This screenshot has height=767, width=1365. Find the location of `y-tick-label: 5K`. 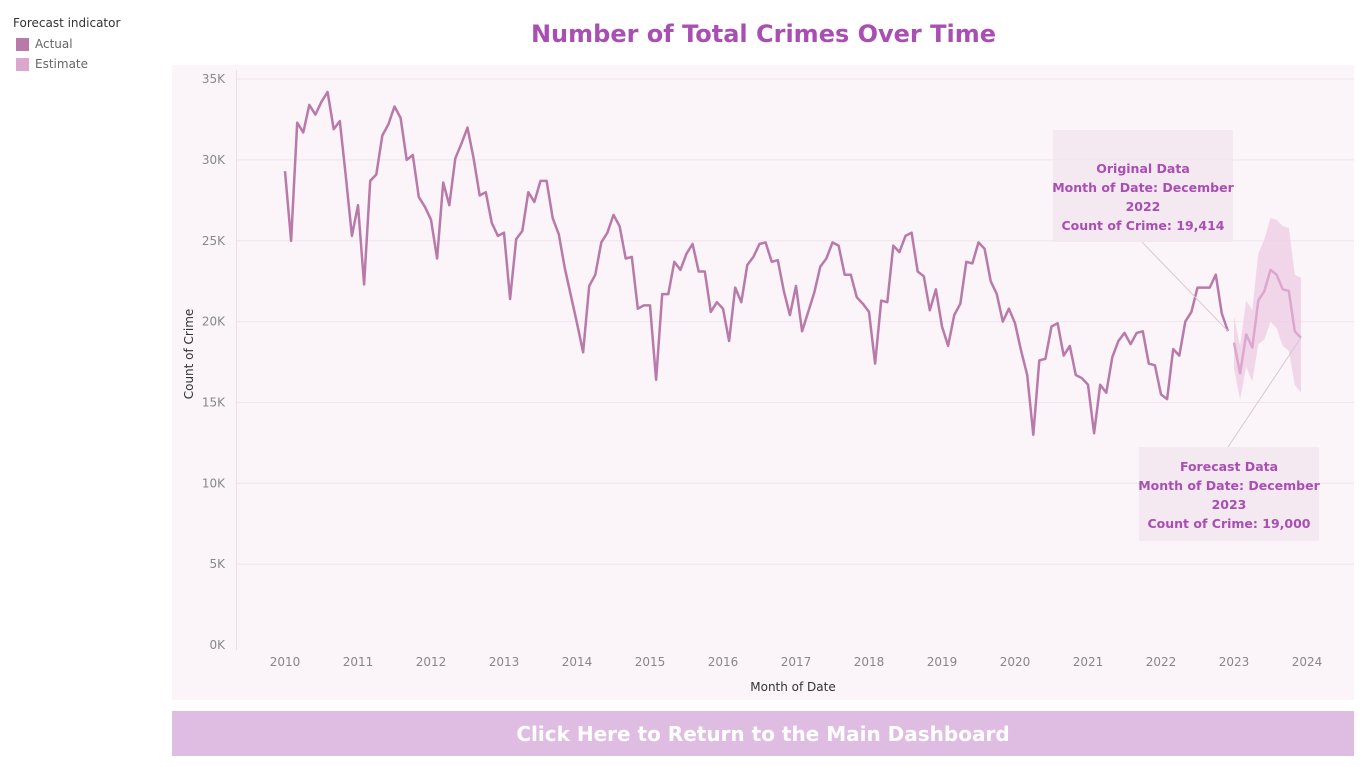

y-tick-label: 5K is located at coordinates (217, 564).